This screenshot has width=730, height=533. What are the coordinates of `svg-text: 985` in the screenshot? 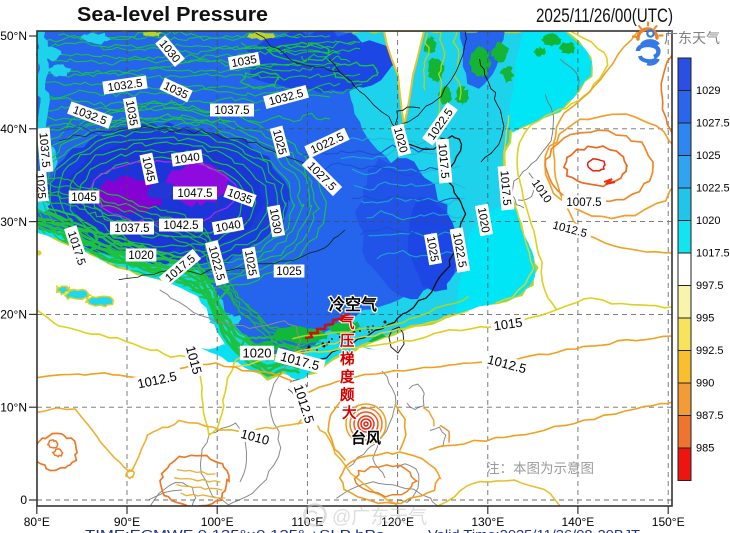 It's located at (705, 449).